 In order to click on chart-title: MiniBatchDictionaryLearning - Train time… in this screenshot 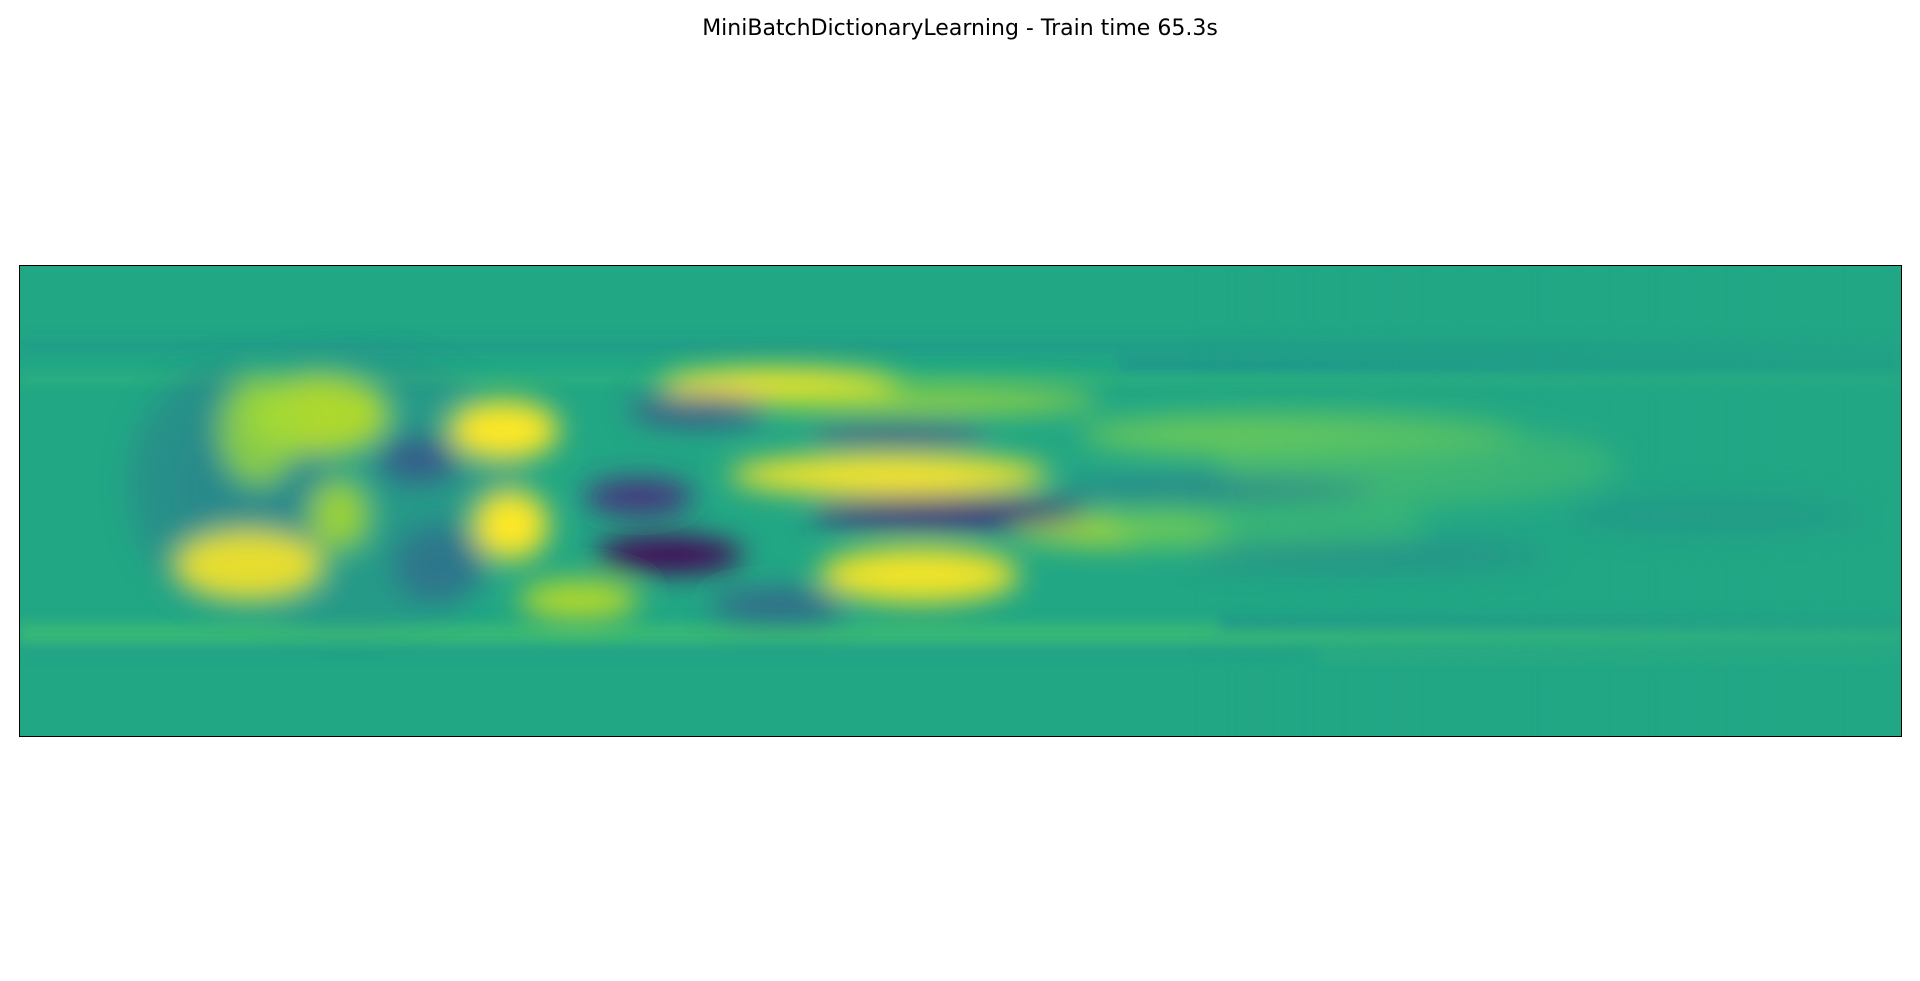, I will do `click(960, 28)`.